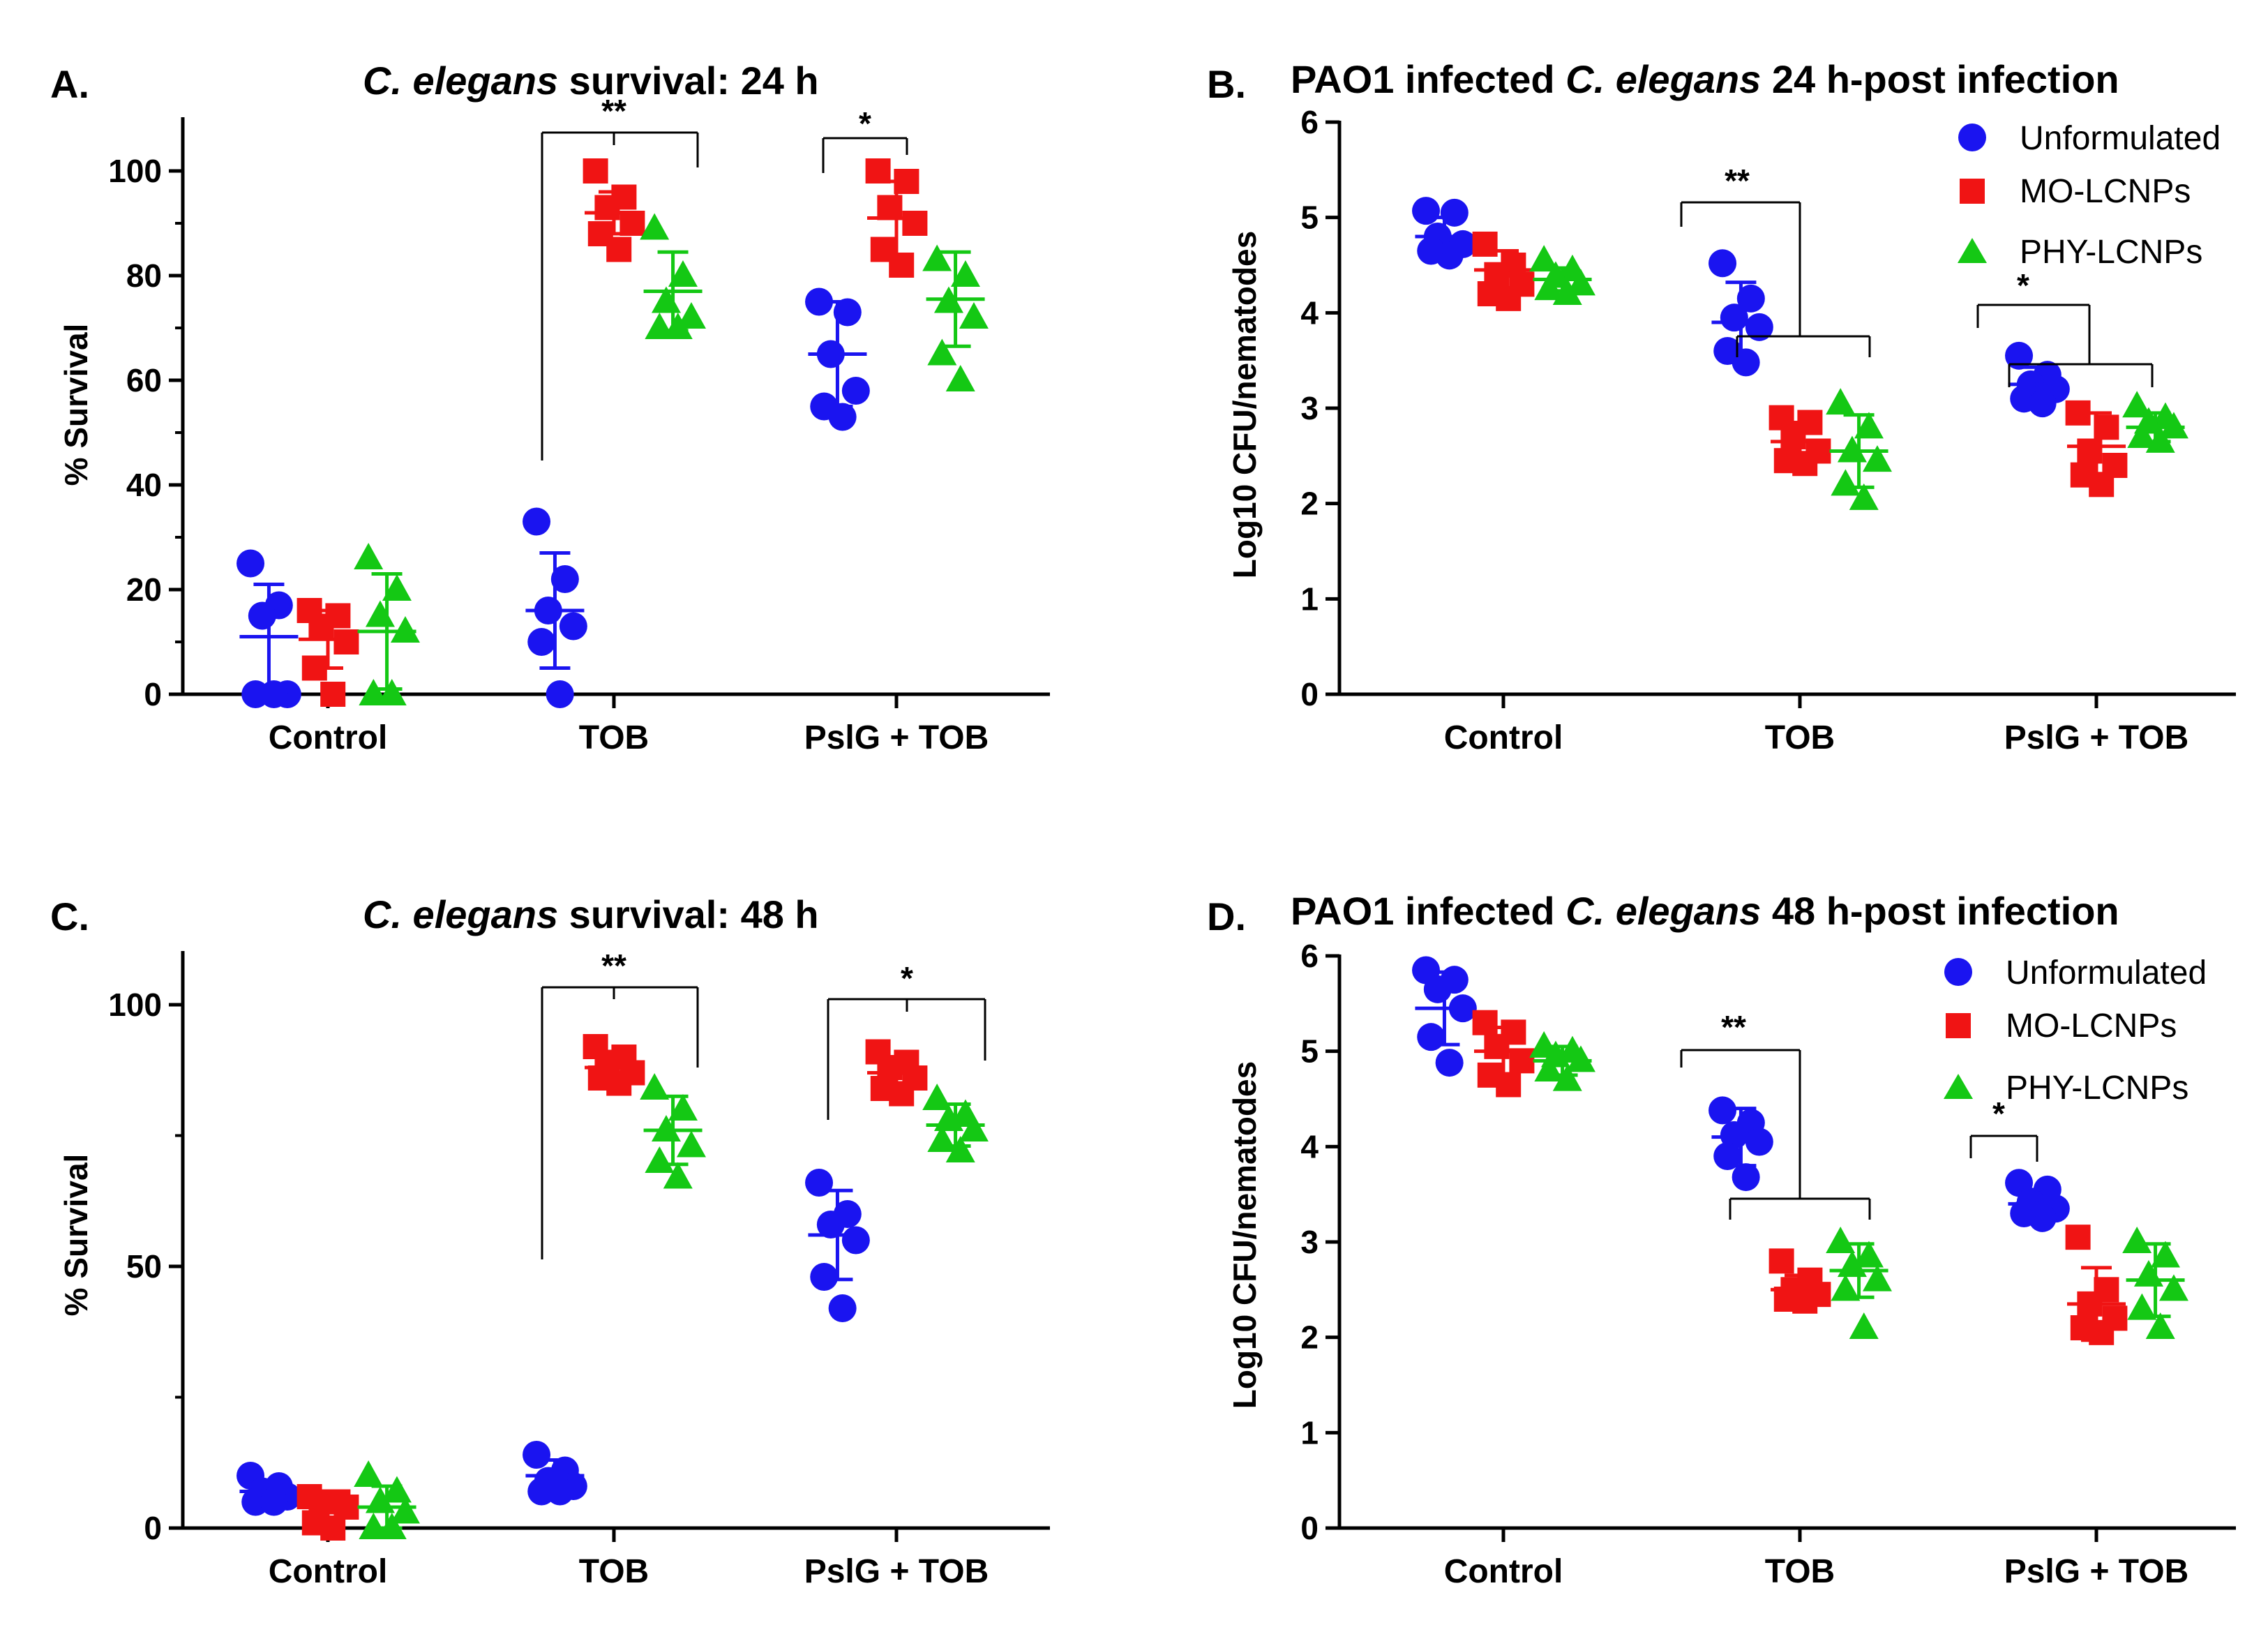 This screenshot has width=2268, height=1632. I want to click on y-axis-label: Log10 CFU/nematodes, so click(1244, 1235).